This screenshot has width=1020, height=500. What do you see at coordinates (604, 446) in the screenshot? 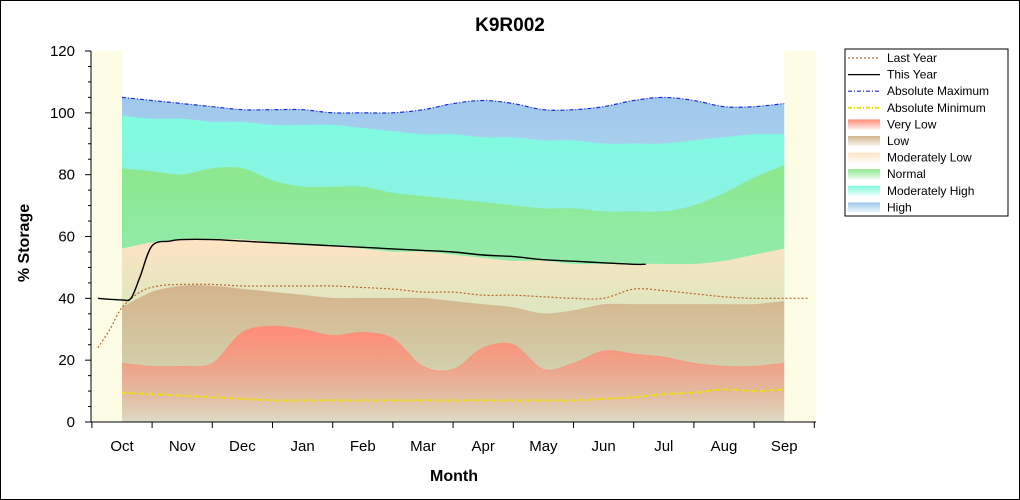
I see `x-tick-label: Jun` at bounding box center [604, 446].